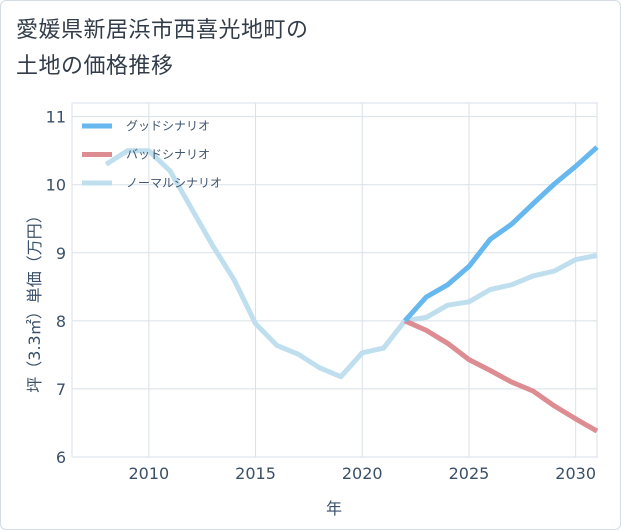  I want to click on legend-label-0: グッドシナリオ, so click(168, 126).